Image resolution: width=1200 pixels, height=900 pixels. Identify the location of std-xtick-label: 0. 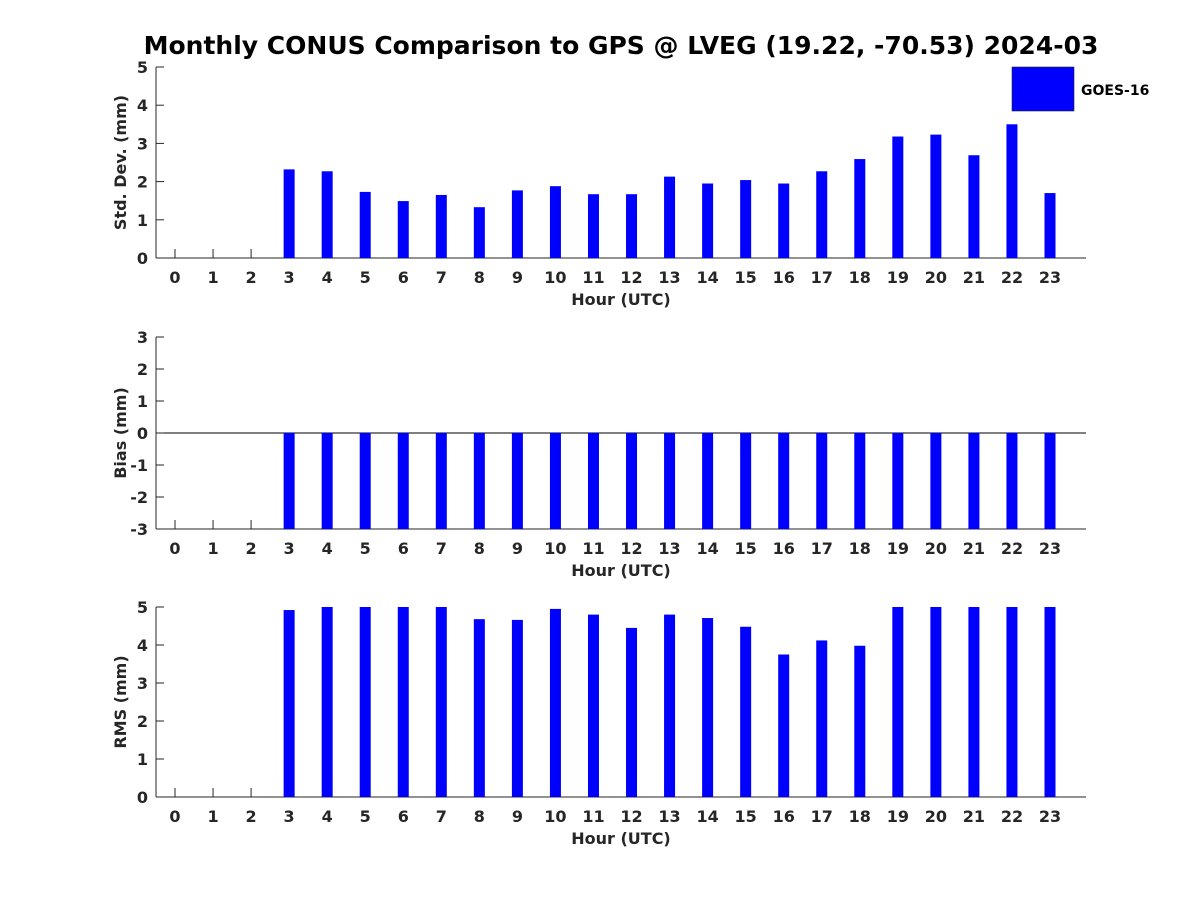
(174, 277).